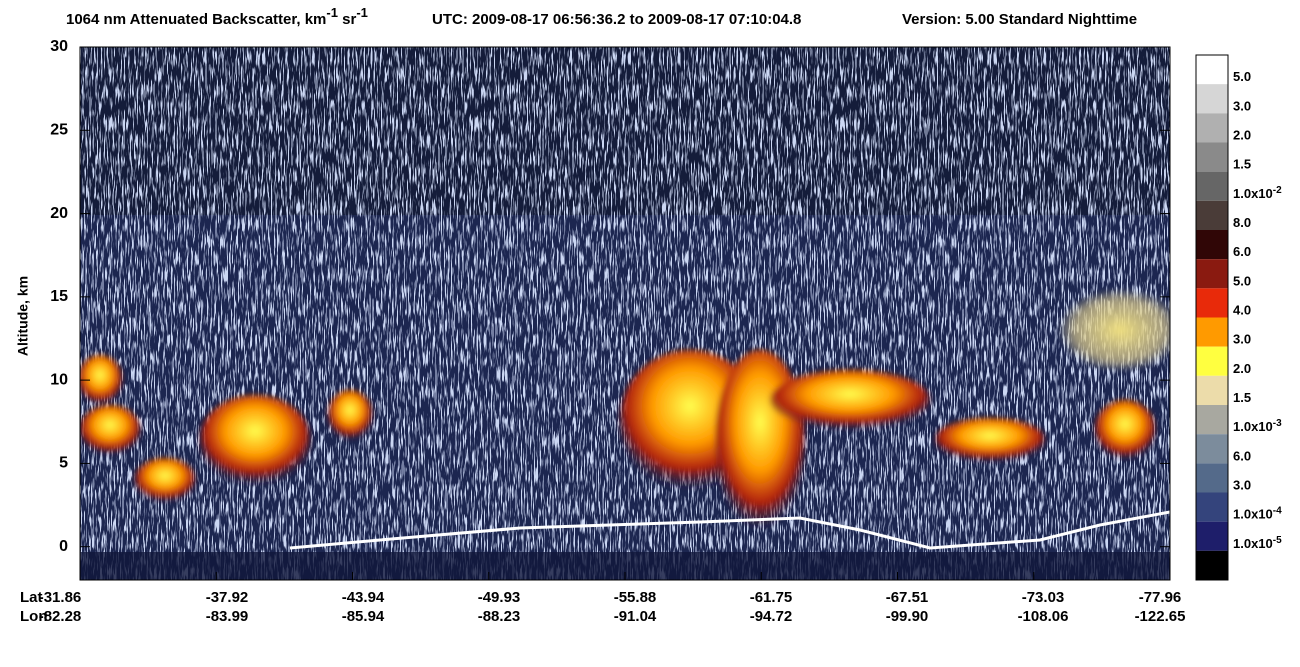 Image resolution: width=1300 pixels, height=667 pixels. I want to click on colorbar-label-text: 4.0, so click(1242, 310).